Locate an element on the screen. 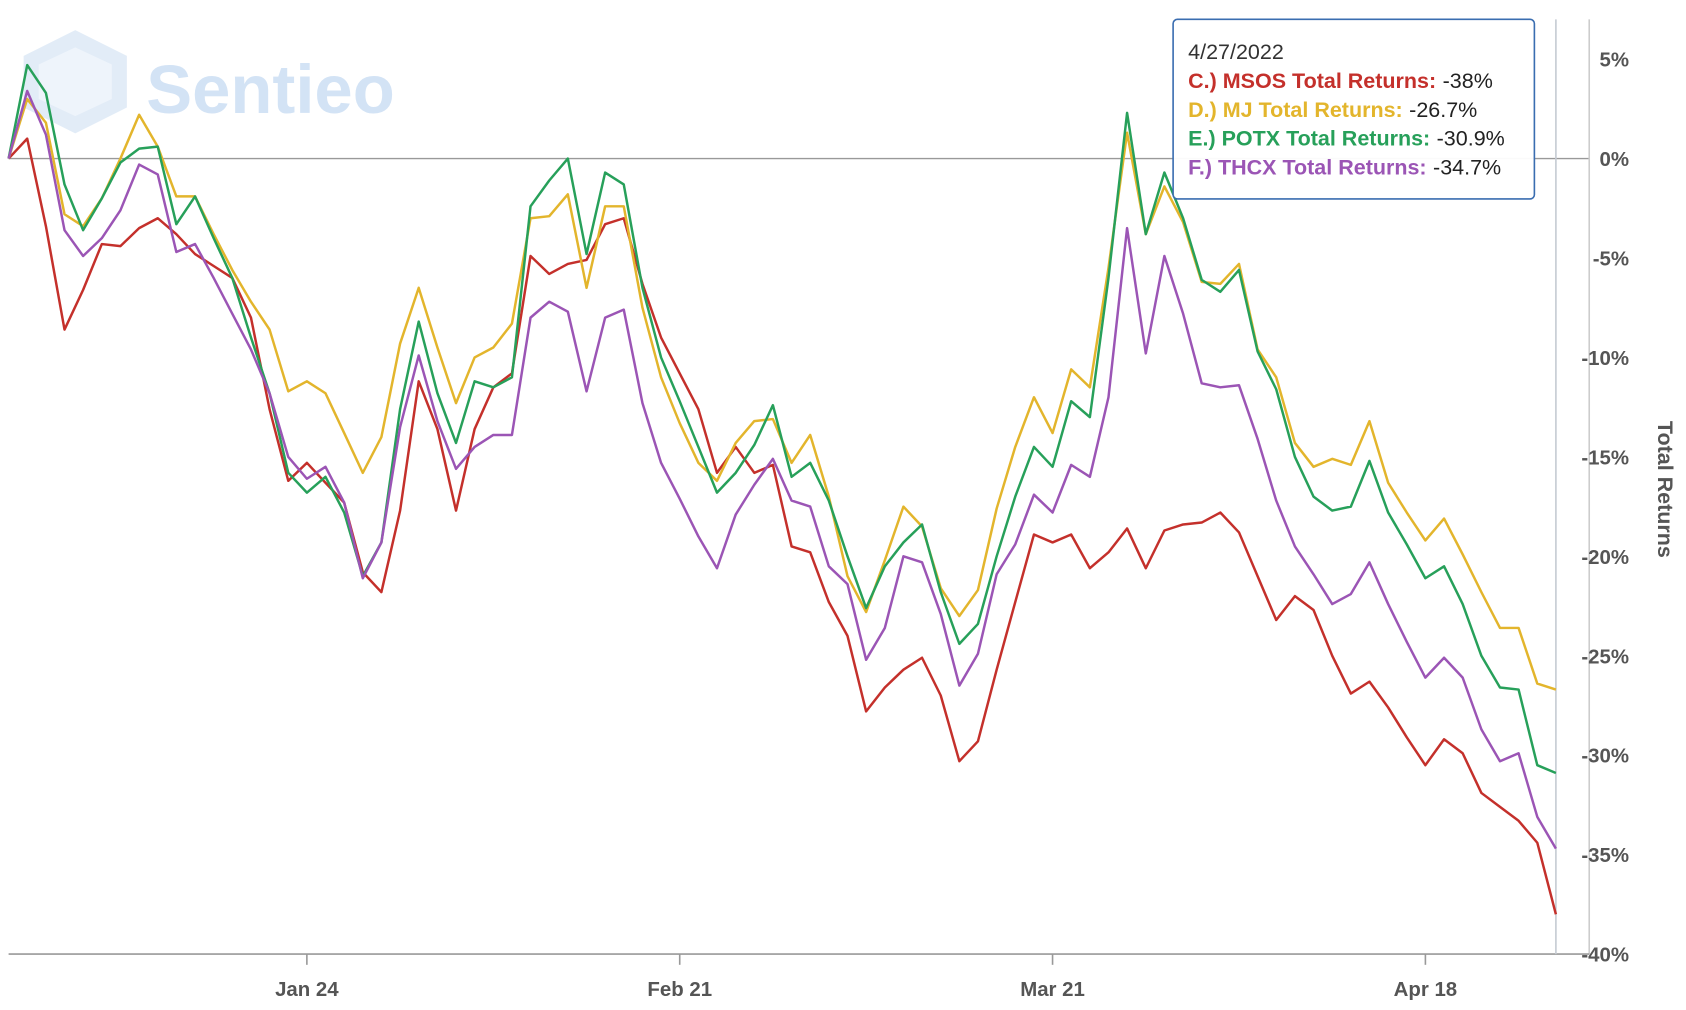 The width and height of the screenshot is (1686, 1010). y-tick-label: 5% is located at coordinates (1614, 61).